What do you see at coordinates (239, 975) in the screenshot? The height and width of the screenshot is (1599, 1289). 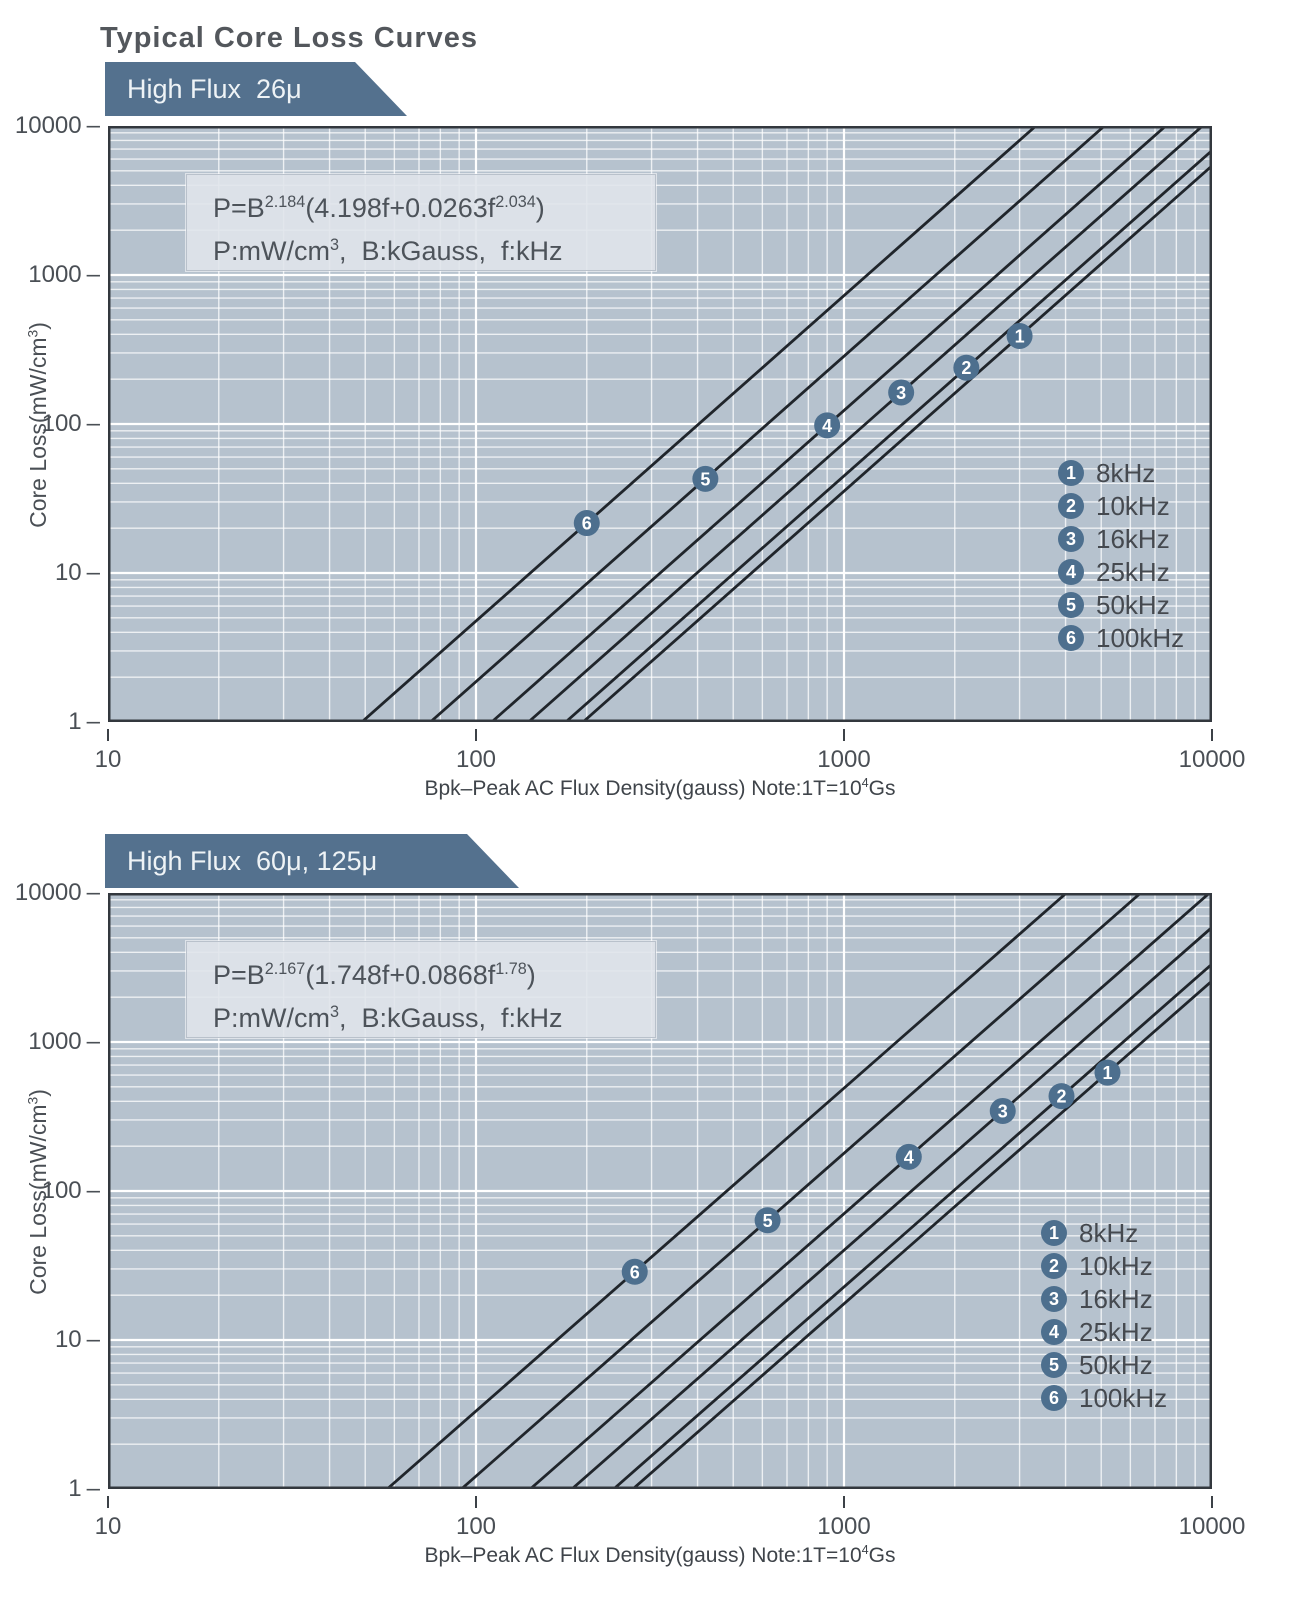 I see `text-run: P=B` at bounding box center [239, 975].